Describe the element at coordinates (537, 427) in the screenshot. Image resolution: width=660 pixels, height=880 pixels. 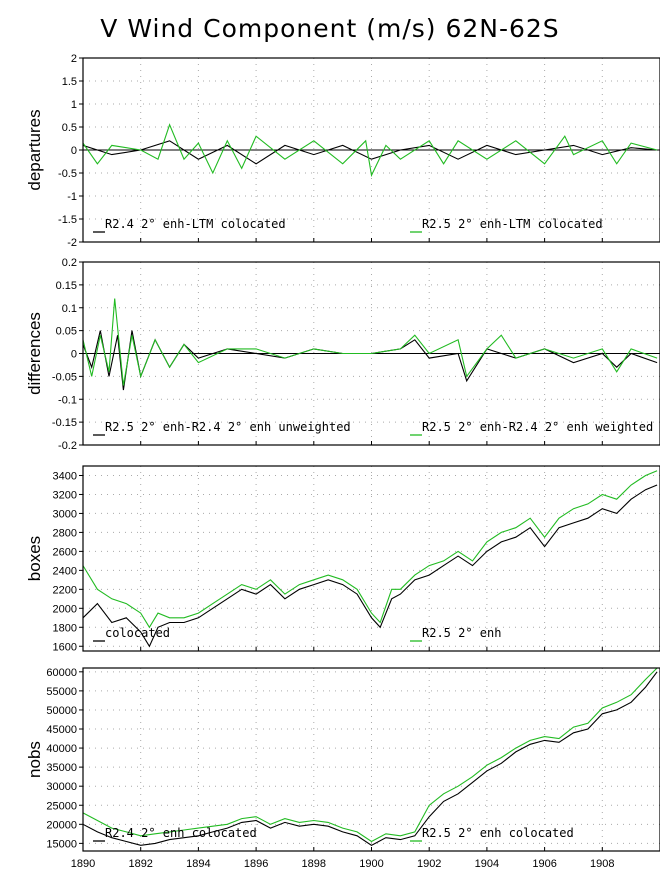
I see `legend-label: R2.5 2° enh-R2.4 2° enh weighted` at that location.